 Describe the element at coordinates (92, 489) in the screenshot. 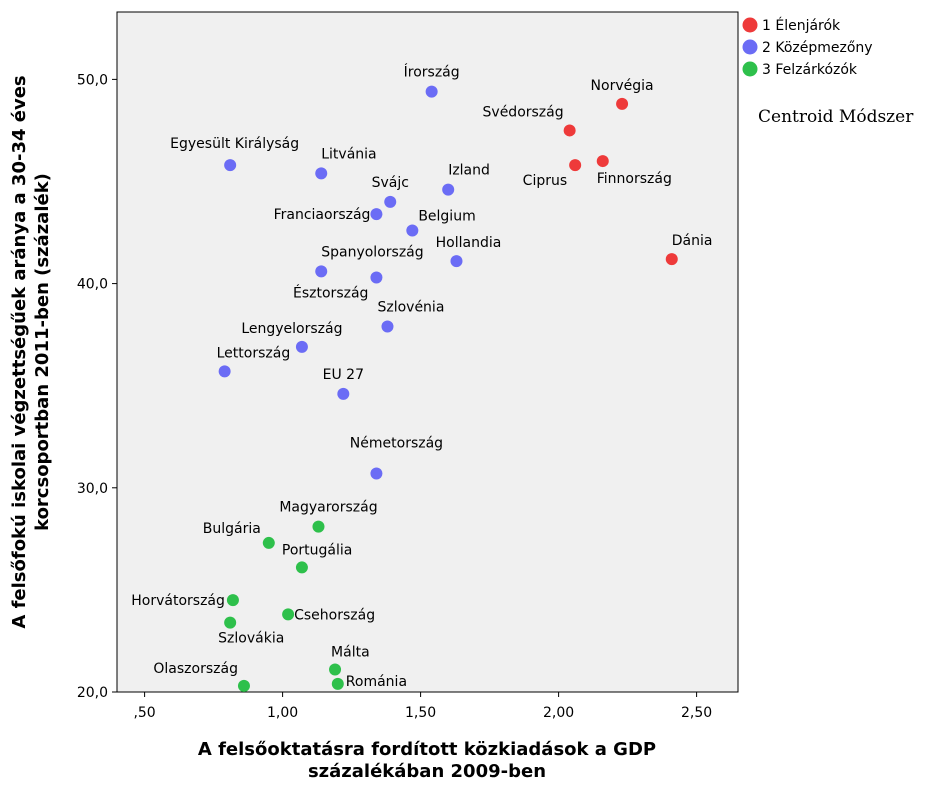

I see `y-tick-label: 30,0` at that location.